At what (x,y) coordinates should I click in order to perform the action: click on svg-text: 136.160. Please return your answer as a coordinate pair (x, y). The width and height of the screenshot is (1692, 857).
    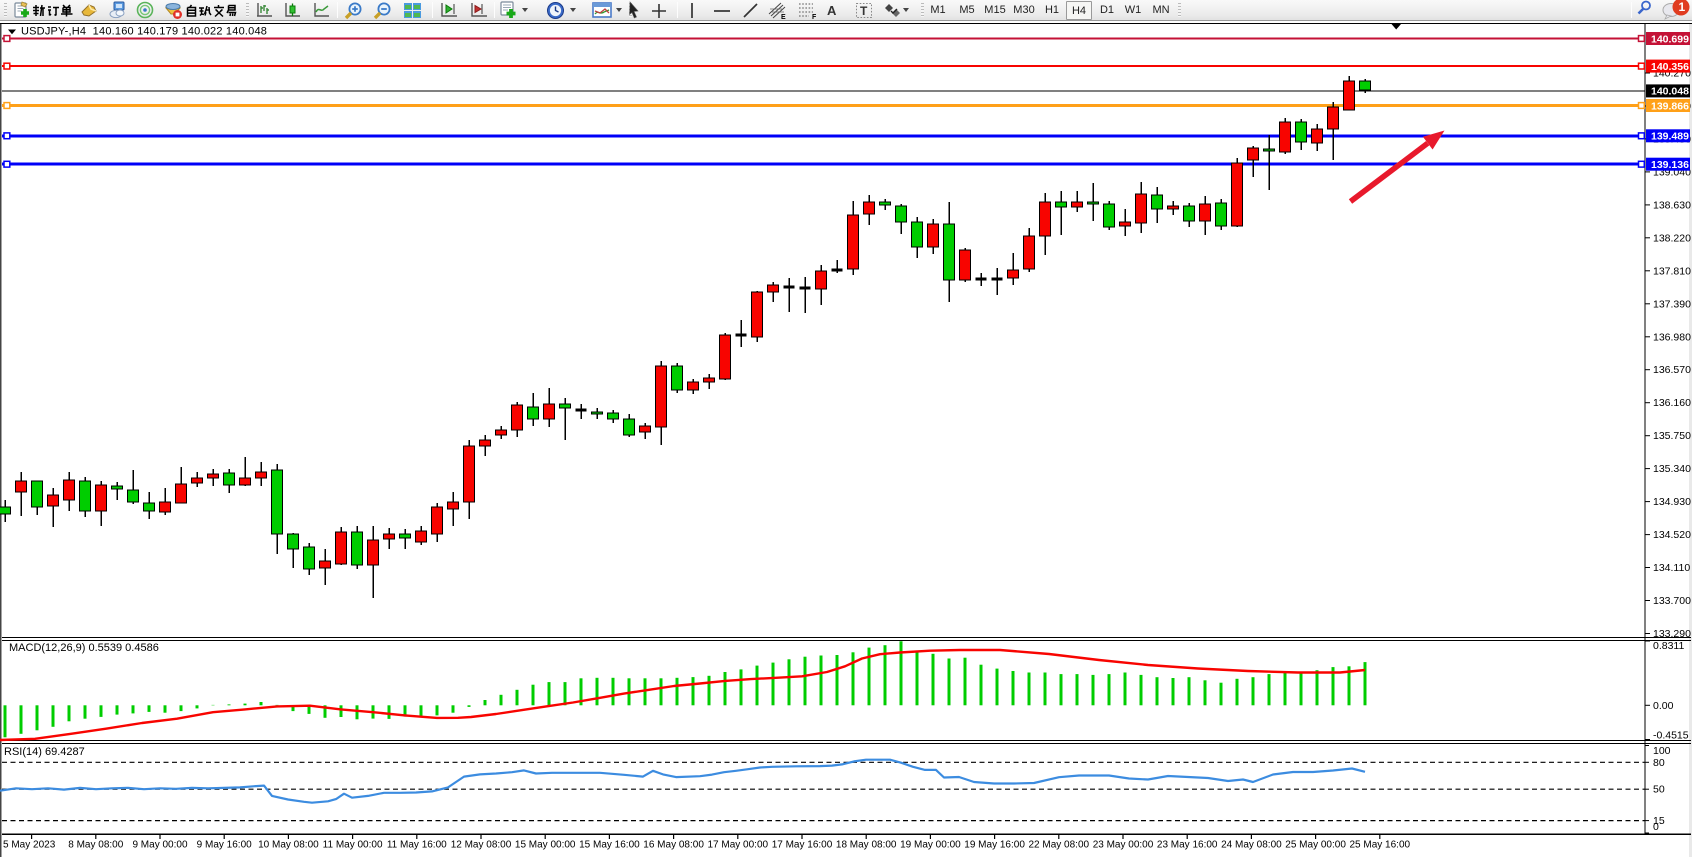
    Looking at the image, I should click on (1672, 403).